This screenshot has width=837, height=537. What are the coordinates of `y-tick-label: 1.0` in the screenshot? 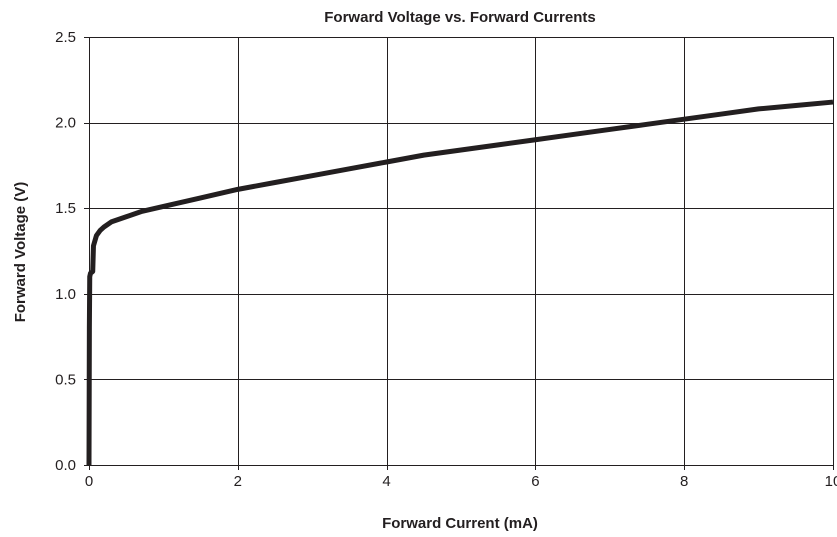 It's located at (65, 294).